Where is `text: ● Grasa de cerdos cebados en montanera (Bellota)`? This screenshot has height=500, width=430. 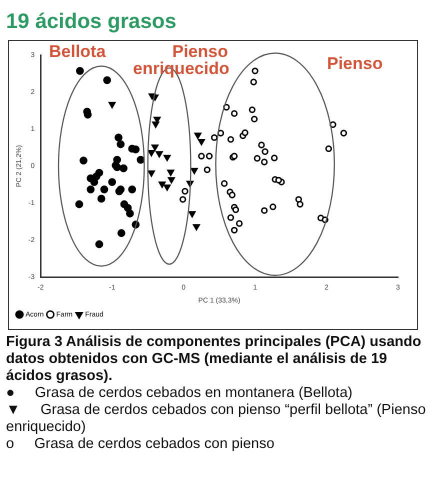 text: ● Grasa de cerdos cebados en montanera (Bellota) is located at coordinates (180, 393).